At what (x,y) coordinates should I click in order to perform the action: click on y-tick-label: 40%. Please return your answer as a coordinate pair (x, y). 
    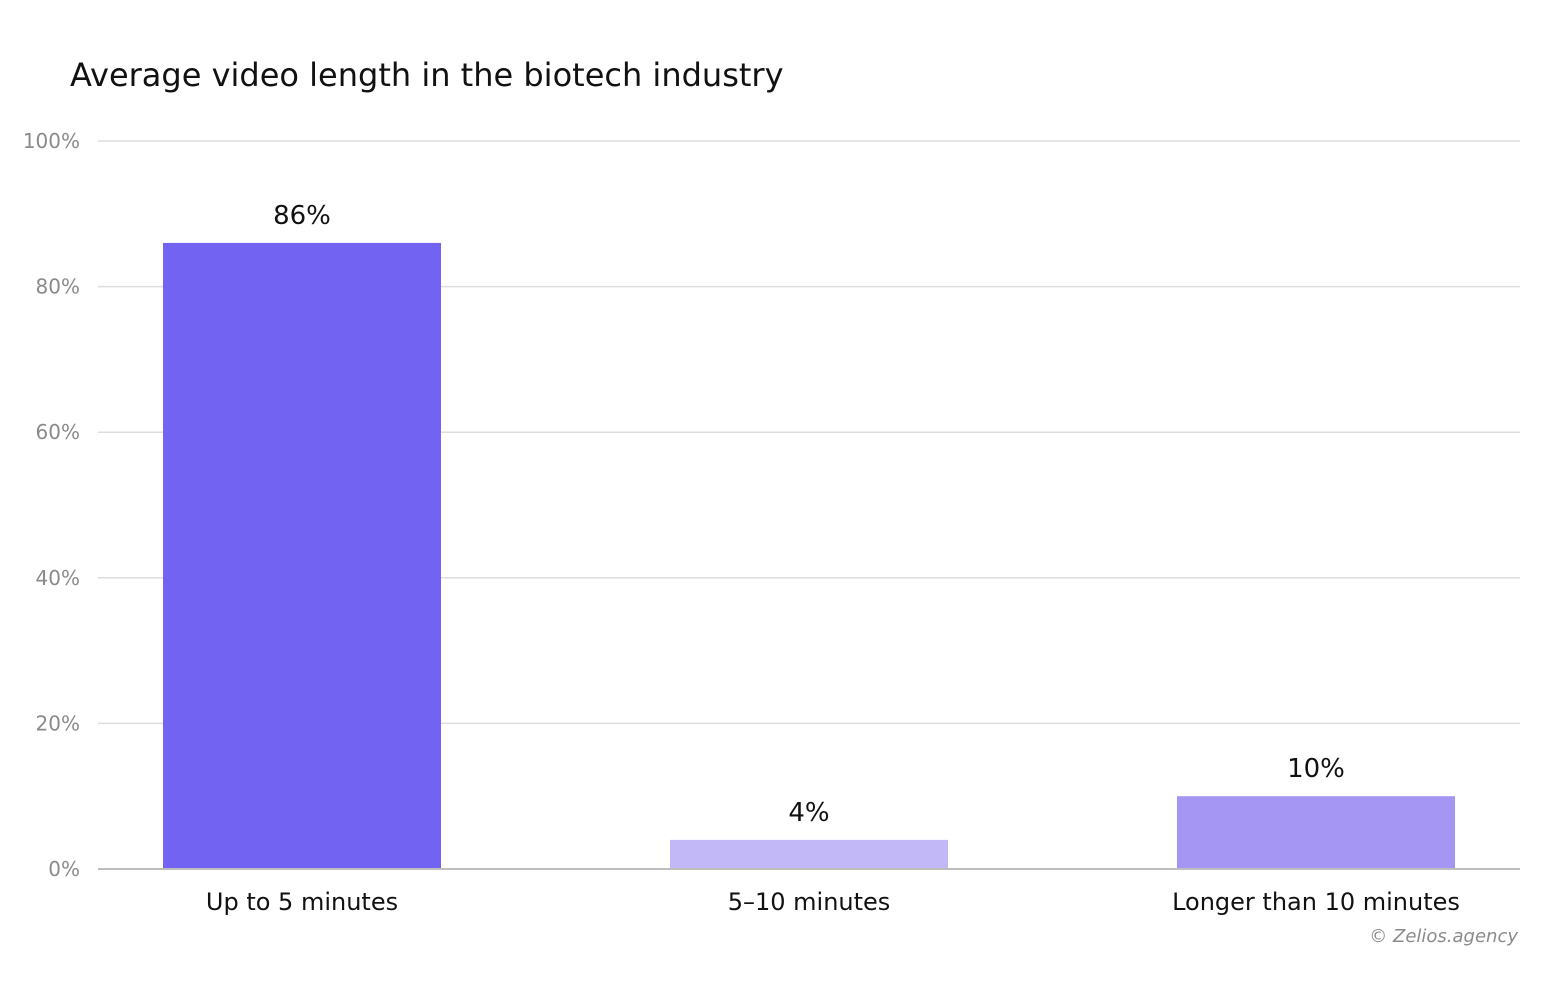
    Looking at the image, I should click on (58, 578).